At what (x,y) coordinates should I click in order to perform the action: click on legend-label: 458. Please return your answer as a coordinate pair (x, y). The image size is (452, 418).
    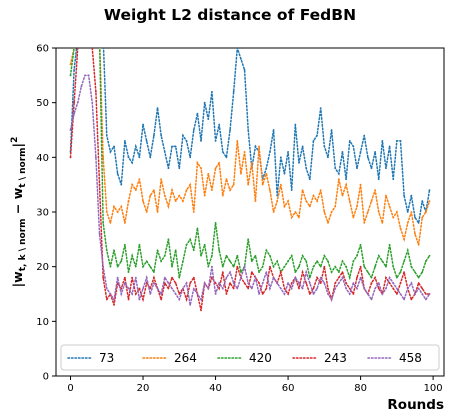
    Looking at the image, I should click on (410, 358).